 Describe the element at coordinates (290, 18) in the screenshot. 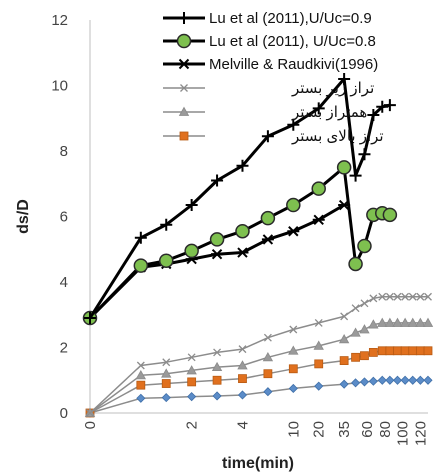

I see `legend-label: Lu et al (2011),U/Uc=0.9` at that location.